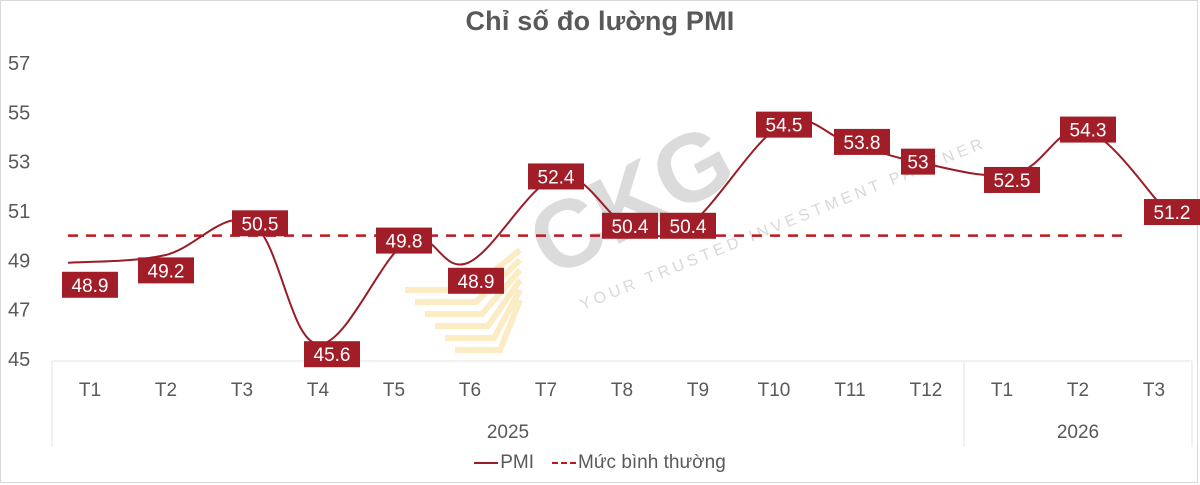 Image resolution: width=1200 pixels, height=485 pixels. What do you see at coordinates (926, 390) in the screenshot?
I see `x-tick-label: T12` at bounding box center [926, 390].